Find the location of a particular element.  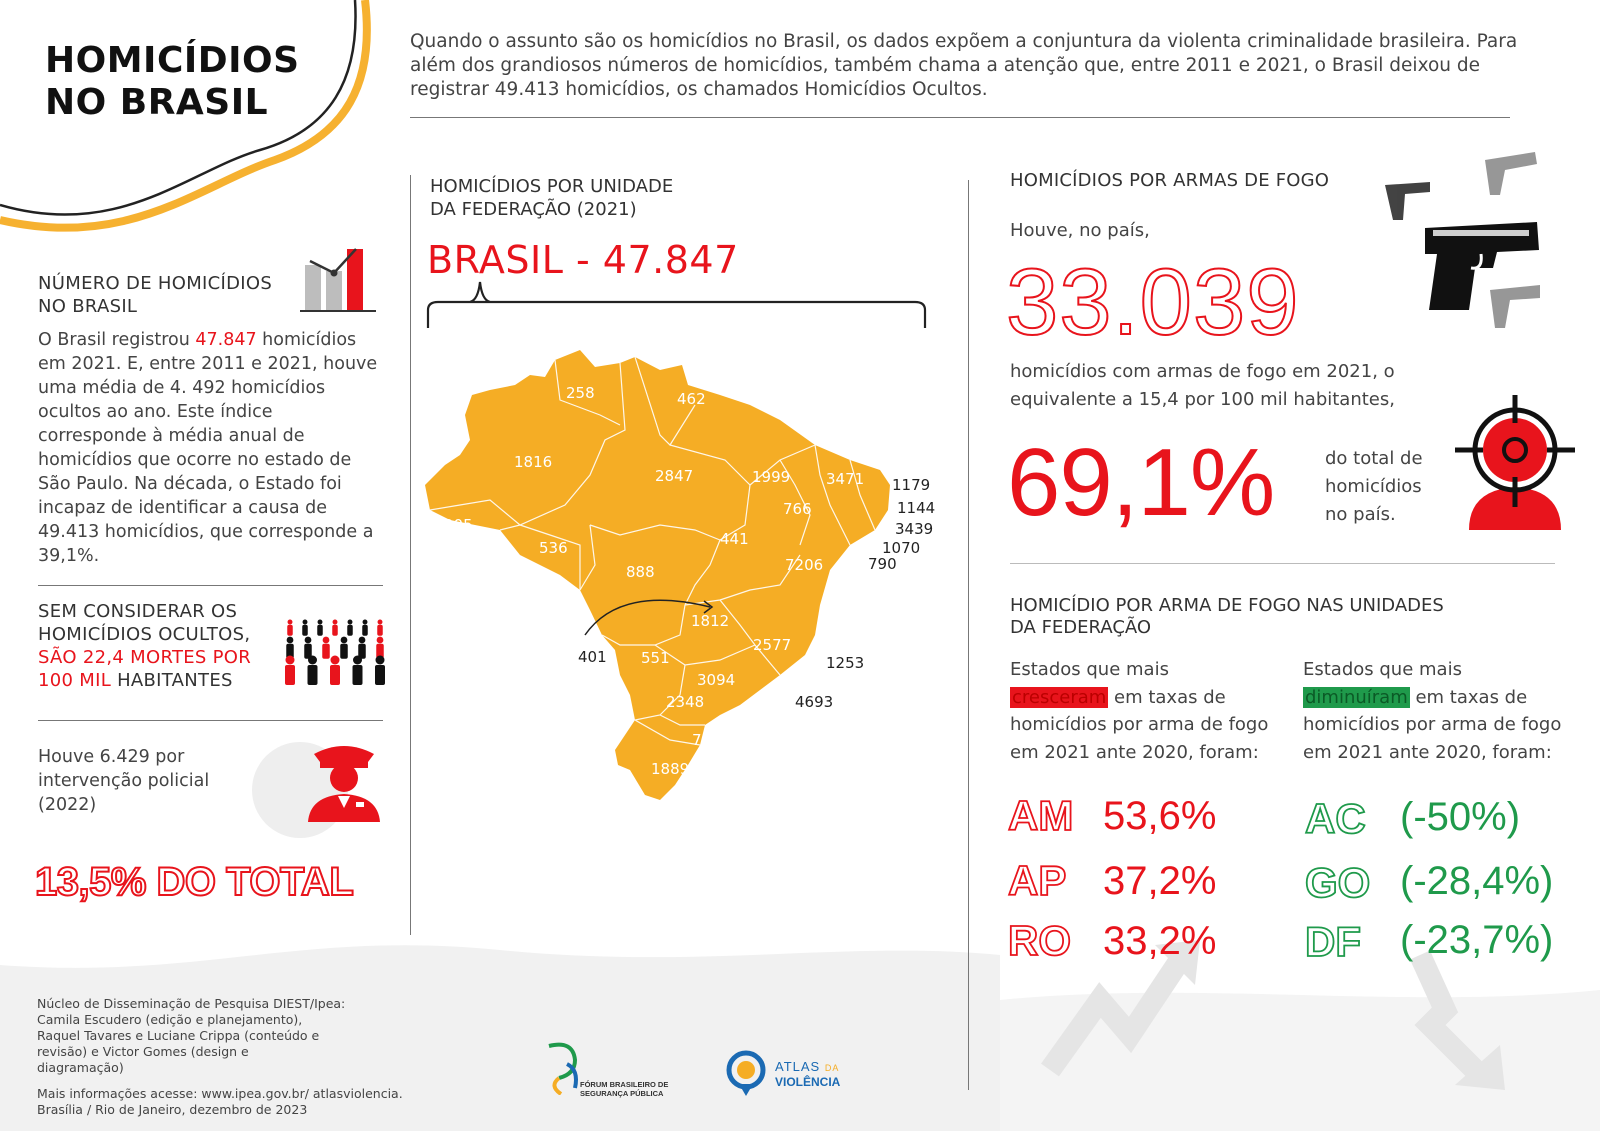

map-value-sp: 3094 is located at coordinates (716, 680).